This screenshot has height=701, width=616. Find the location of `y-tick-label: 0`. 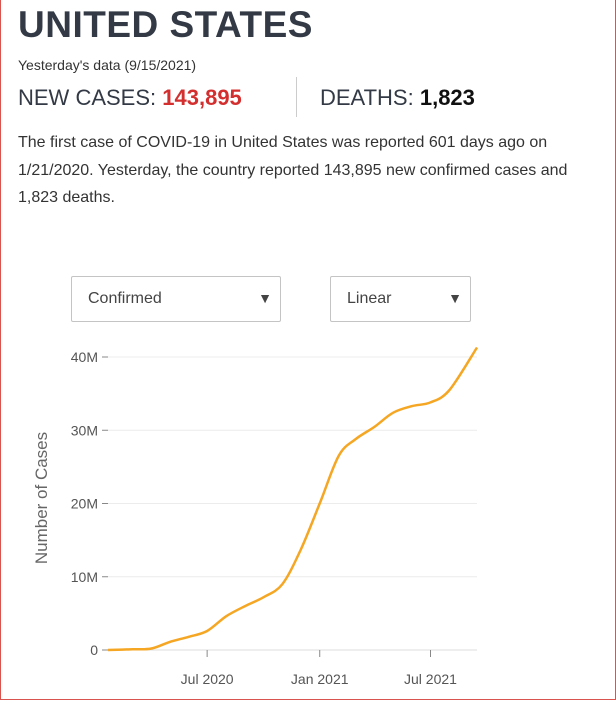

y-tick-label: 0 is located at coordinates (94, 650).